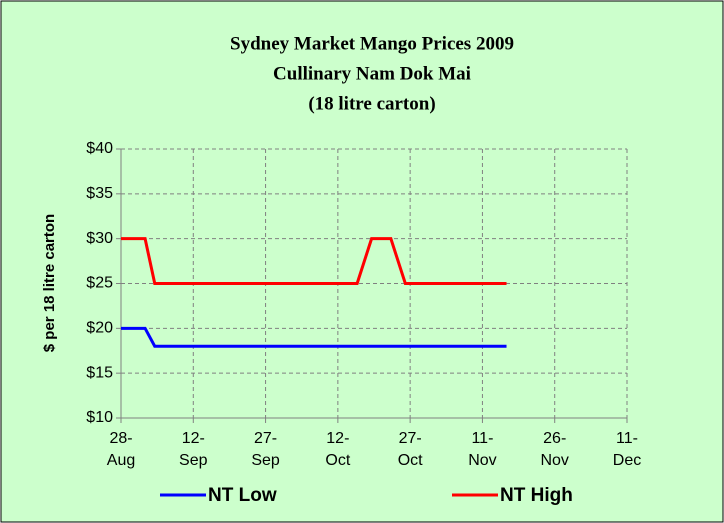 This screenshot has height=523, width=724. Describe the element at coordinates (99, 193) in the screenshot. I see `y-tick-label: $35` at that location.